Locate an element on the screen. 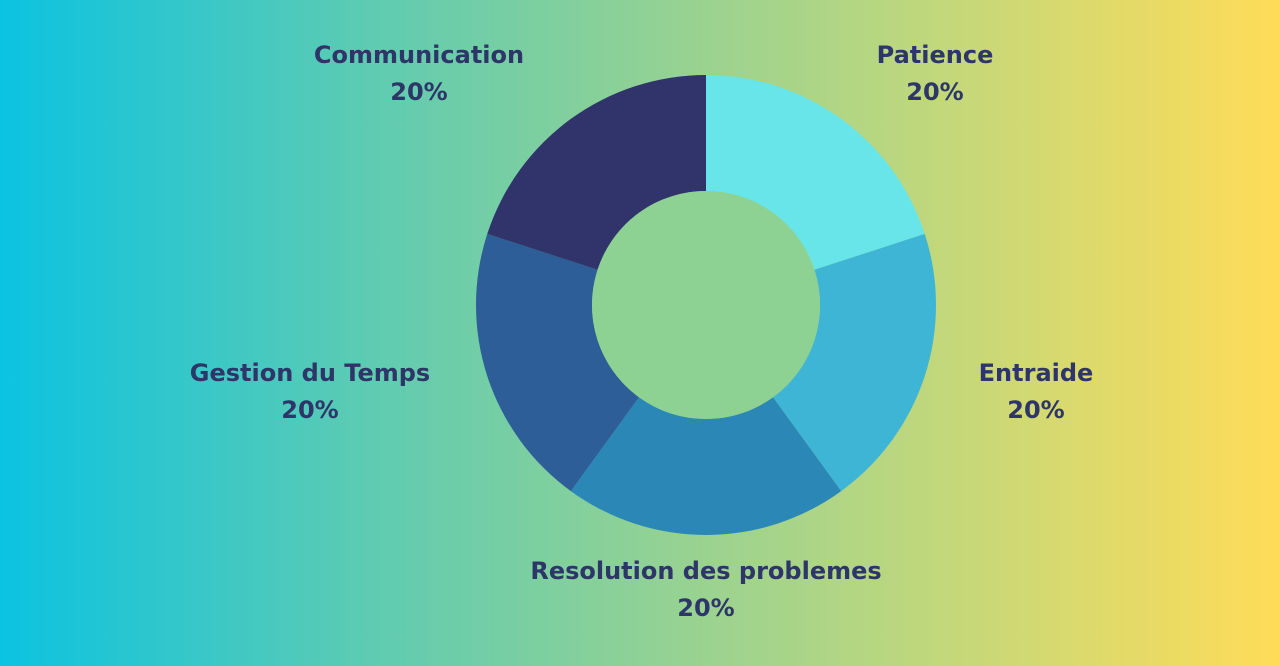 The width and height of the screenshot is (1280, 666). label-resolution-value: 20% is located at coordinates (706, 608).